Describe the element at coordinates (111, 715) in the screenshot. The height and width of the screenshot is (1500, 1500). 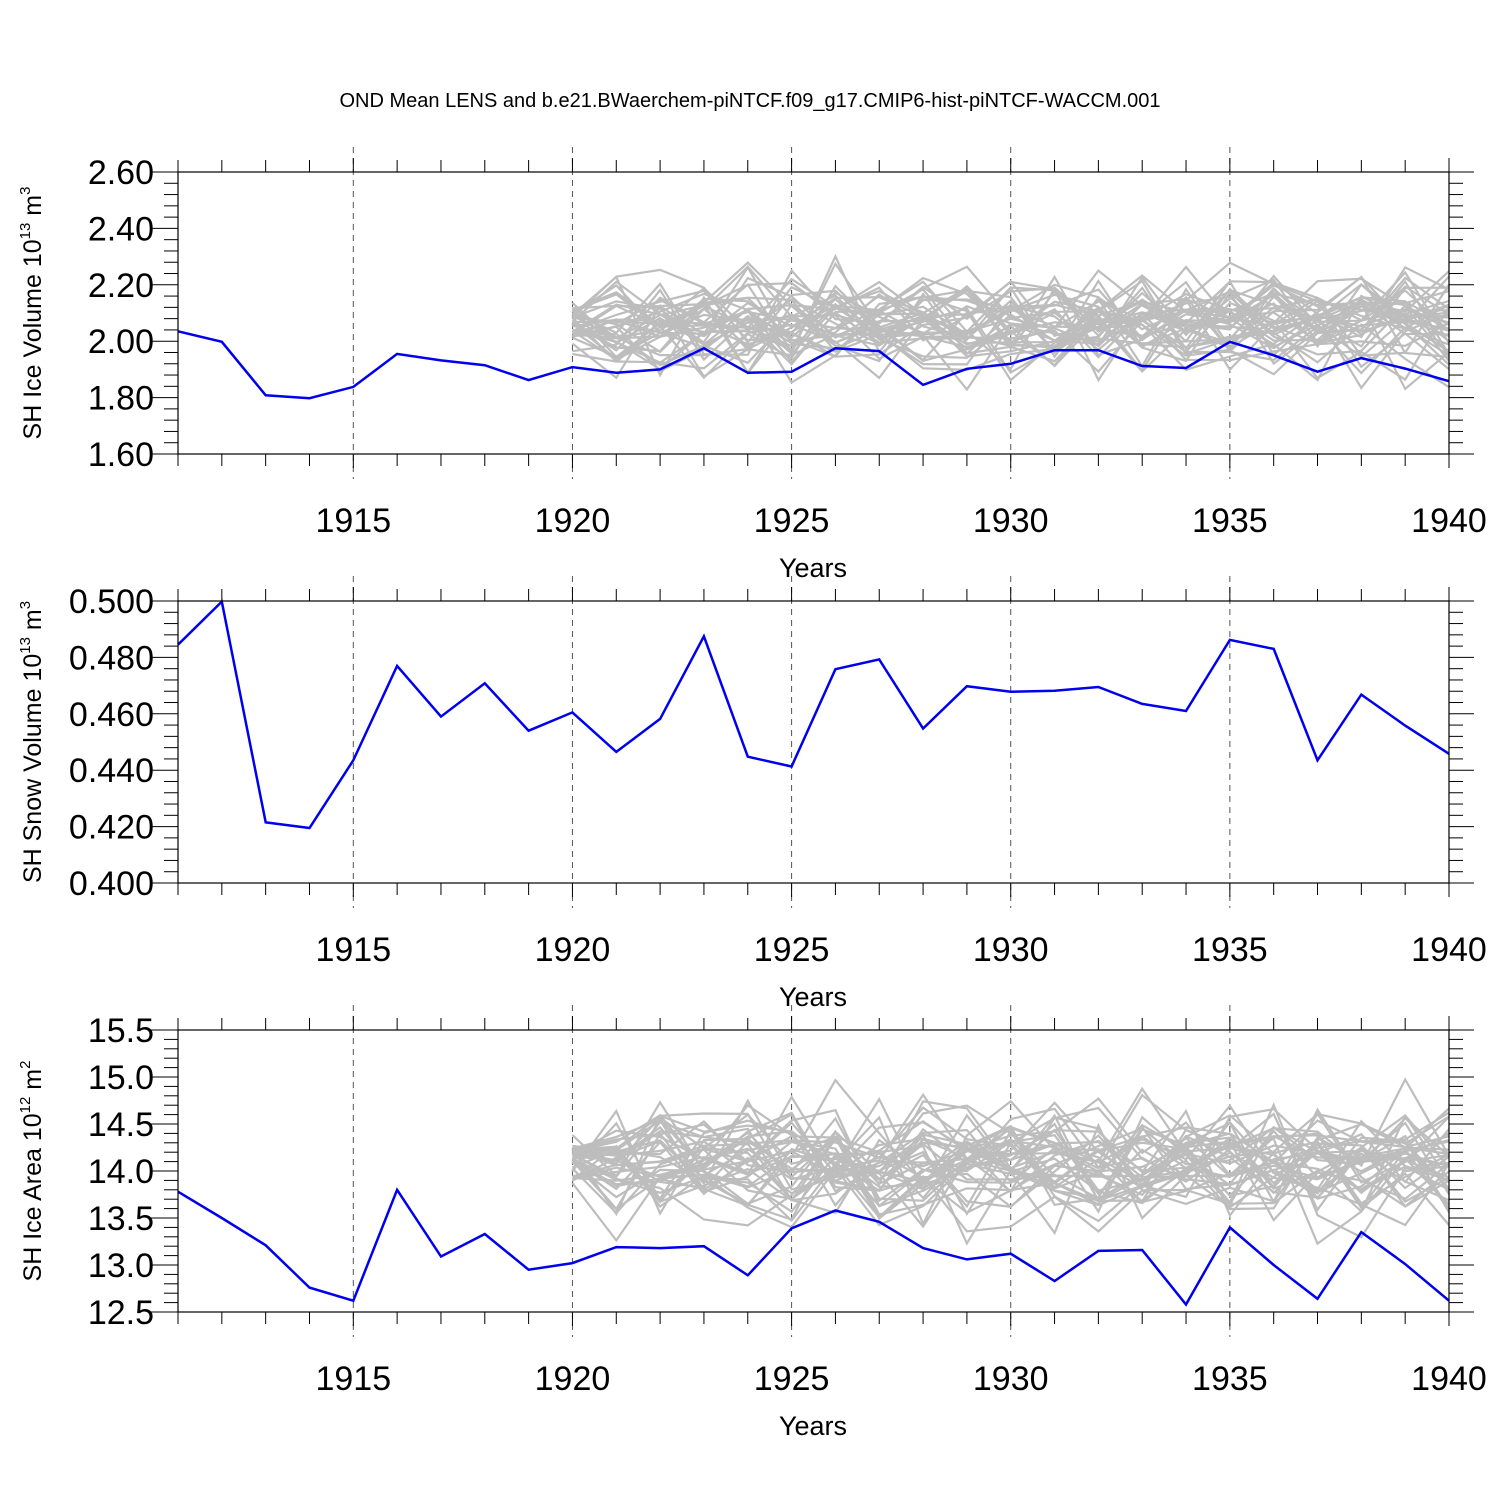
I see `y-tick-label: 0.460` at that location.